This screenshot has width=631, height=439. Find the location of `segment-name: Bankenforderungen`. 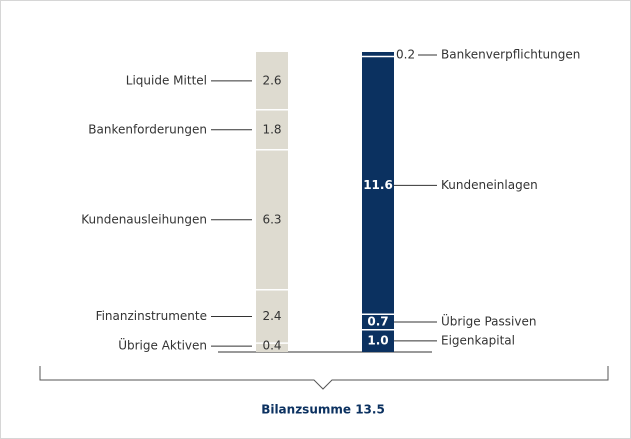

segment-name: Bankenforderungen is located at coordinates (147, 129).